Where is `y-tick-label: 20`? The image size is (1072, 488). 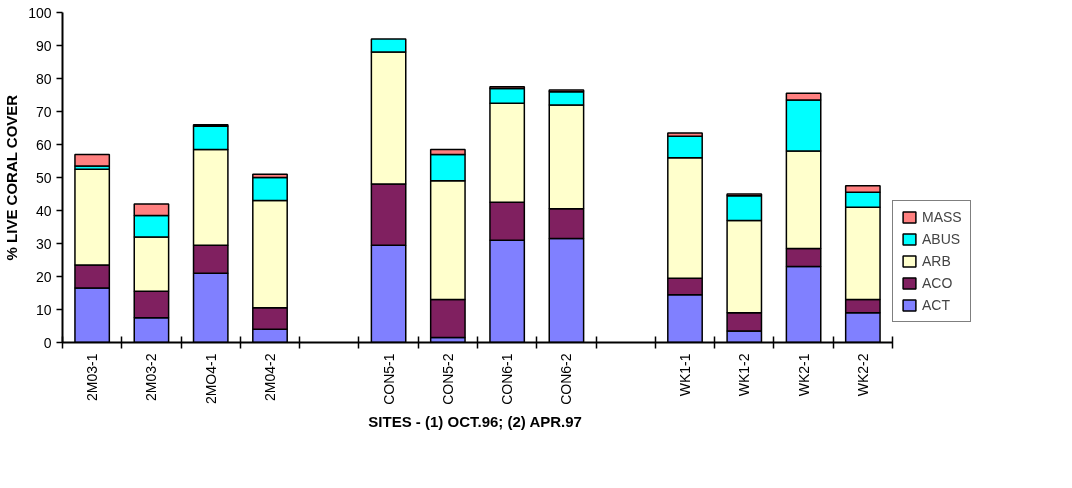
y-tick-label: 20 is located at coordinates (43, 276).